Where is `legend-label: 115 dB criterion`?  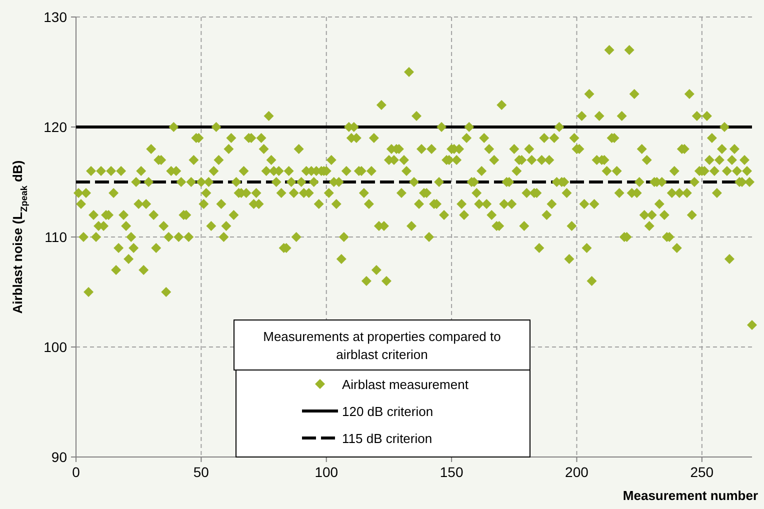
legend-label: 115 dB criterion is located at coordinates (387, 438).